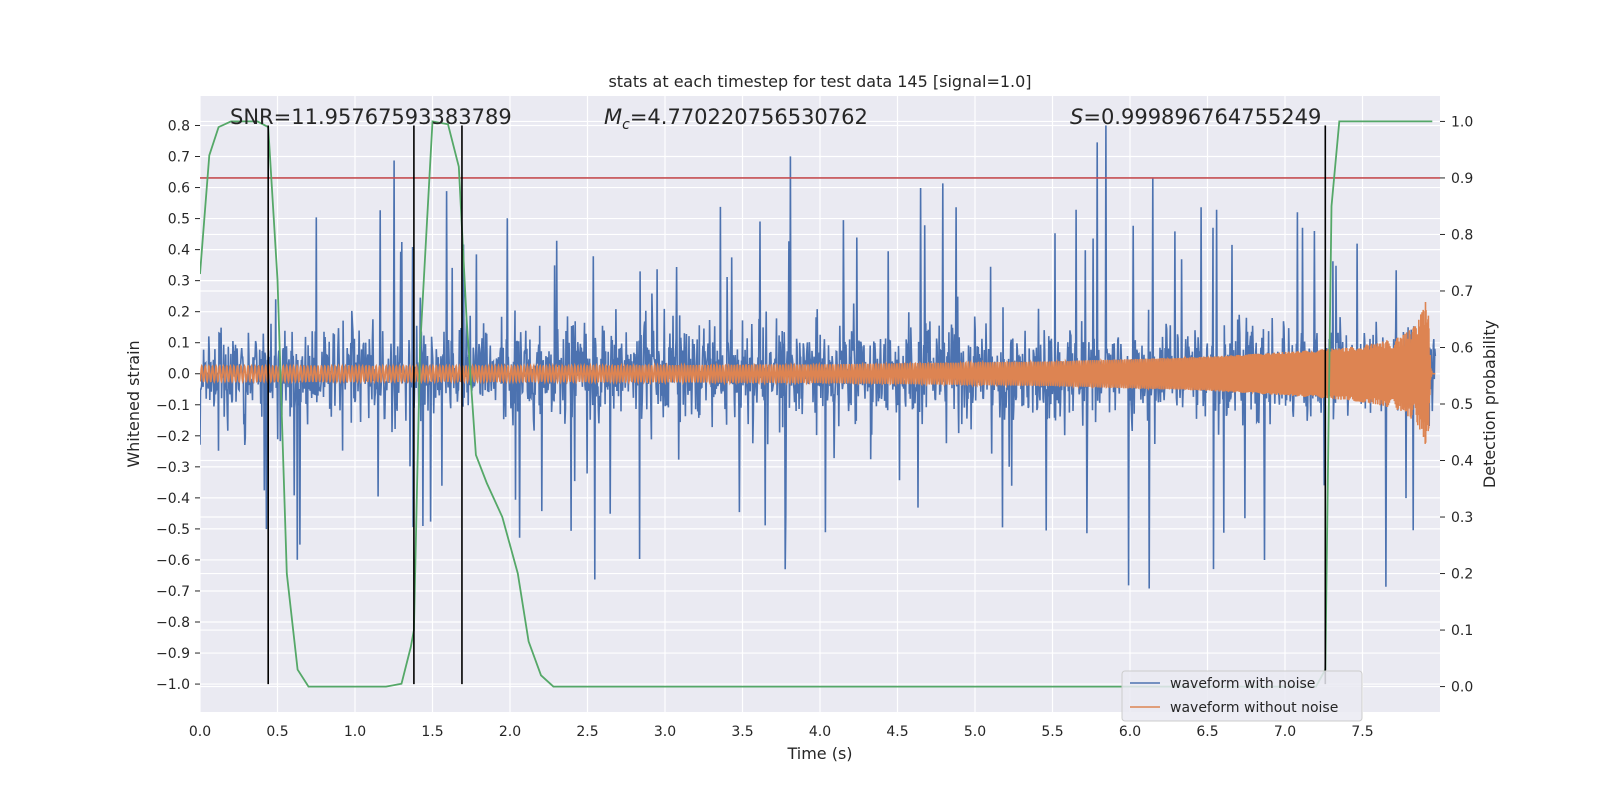  Describe the element at coordinates (1489, 404) in the screenshot. I see `y-axis-label-right: Detection probability` at that location.